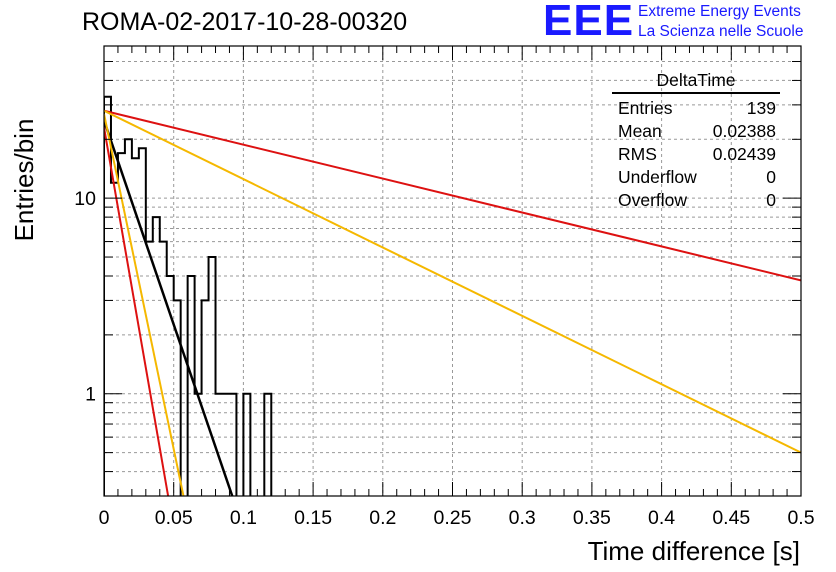 The image size is (836, 572). Describe the element at coordinates (696, 200) in the screenshot. I see `stats-row-overflow: Overflow 0` at that location.